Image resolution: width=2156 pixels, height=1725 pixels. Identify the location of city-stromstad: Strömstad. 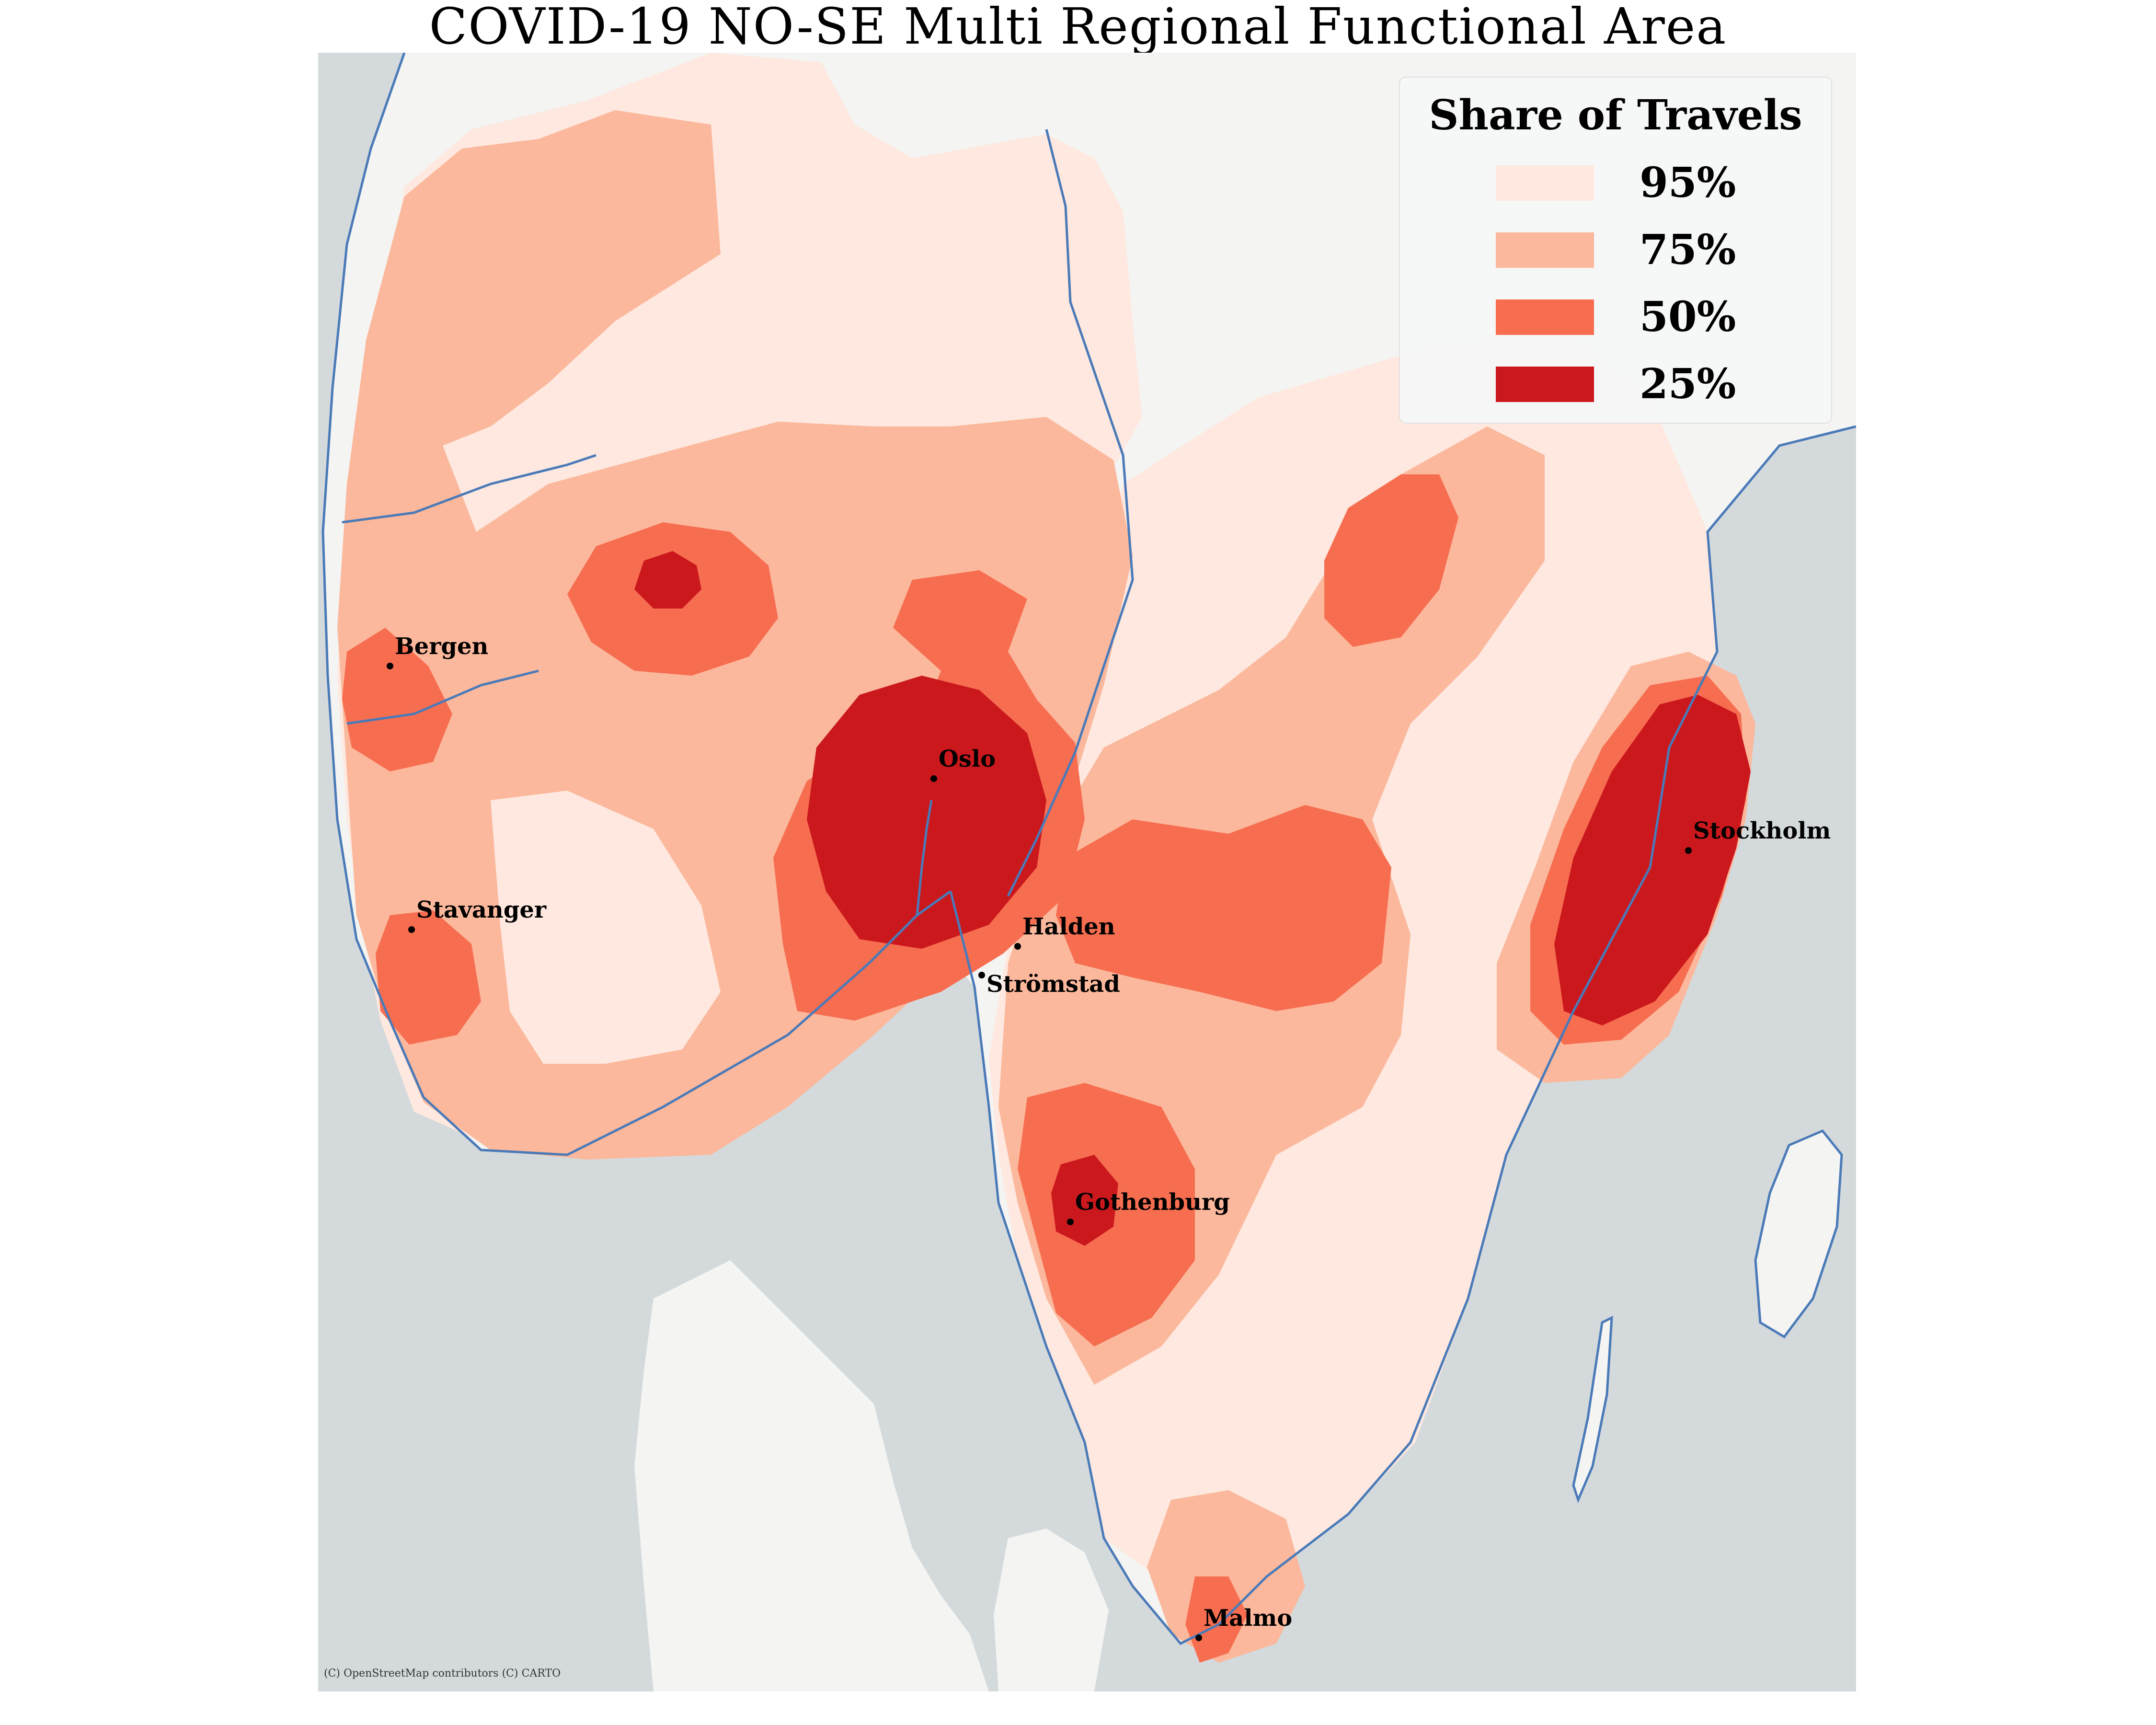
(1049, 985).